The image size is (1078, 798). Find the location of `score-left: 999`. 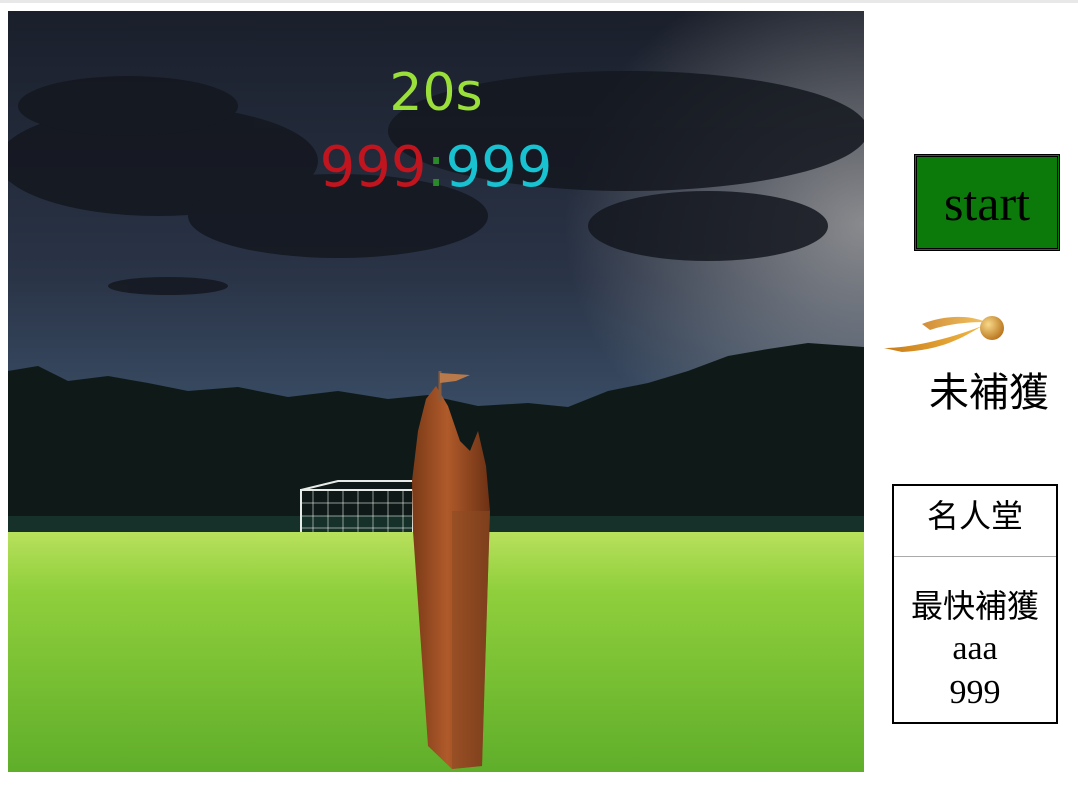

score-left: 999 is located at coordinates (373, 167).